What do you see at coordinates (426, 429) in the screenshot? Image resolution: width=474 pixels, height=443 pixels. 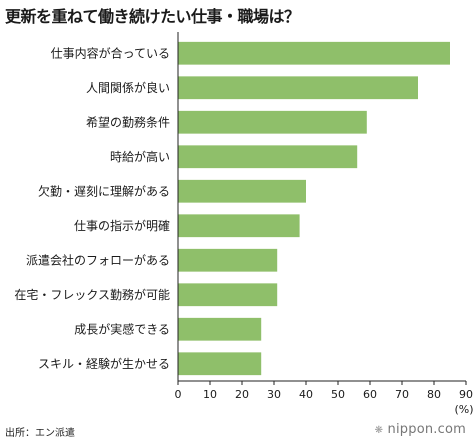 I see `brand-name: nippon.com` at bounding box center [426, 429].